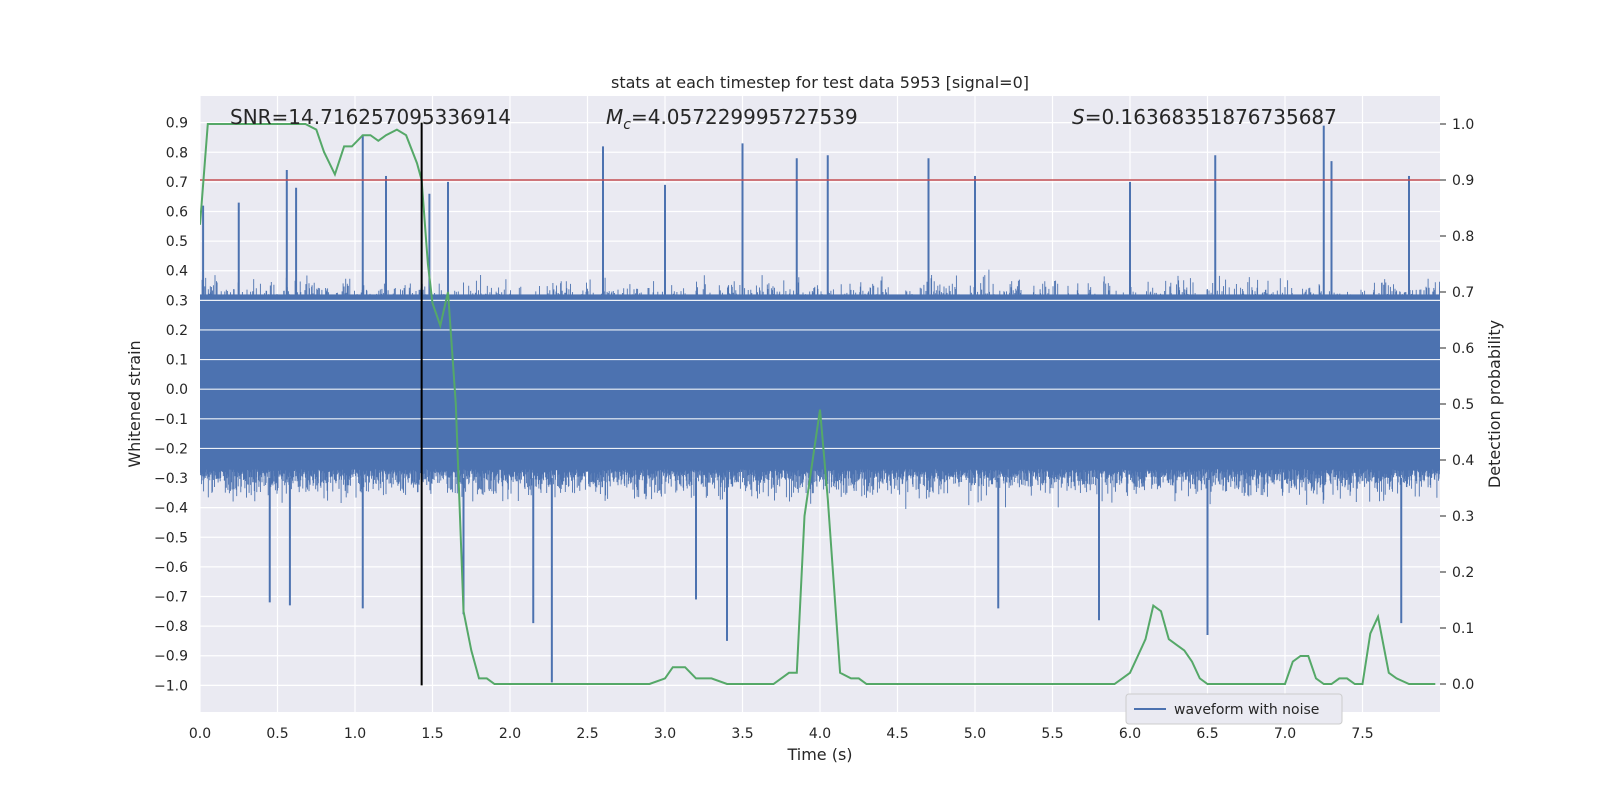  I want to click on y-tick-label-left-17: −0.8, so click(171, 627).